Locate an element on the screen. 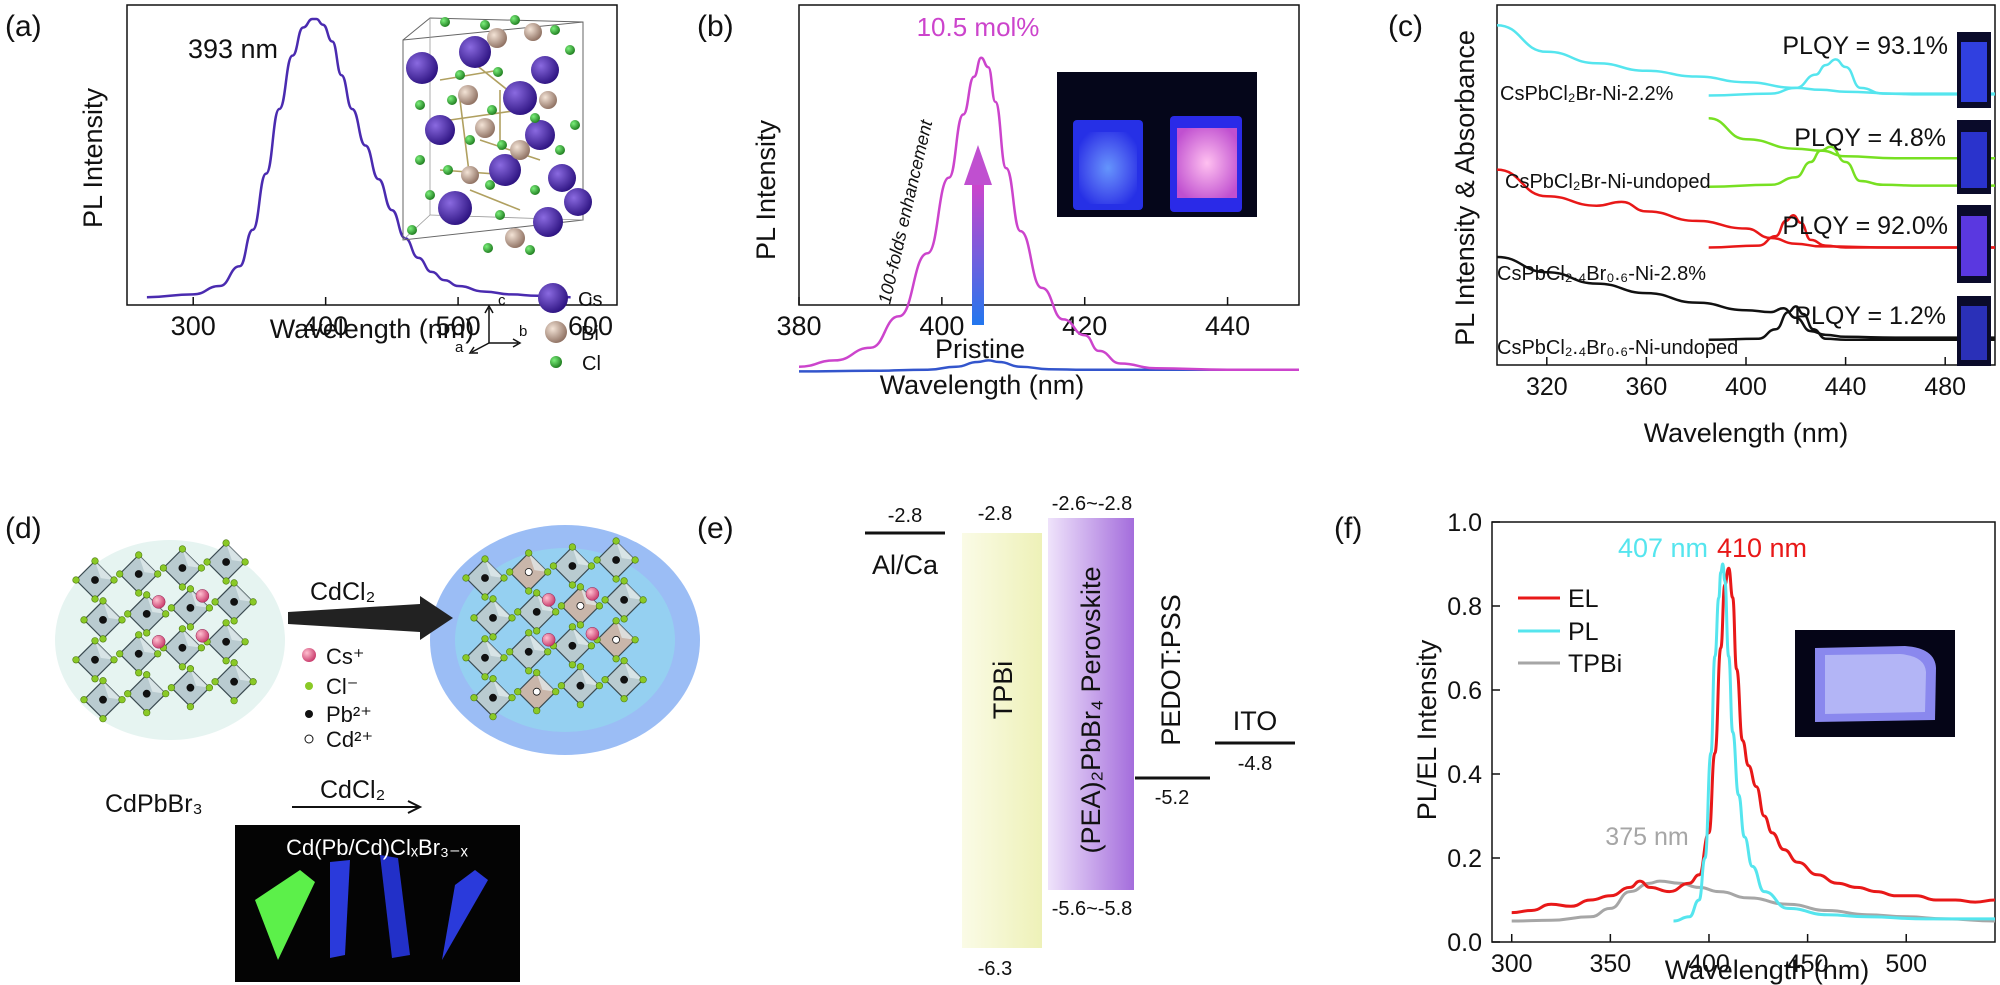 The width and height of the screenshot is (2000, 985). legend-dot-cl is located at coordinates (309, 686).